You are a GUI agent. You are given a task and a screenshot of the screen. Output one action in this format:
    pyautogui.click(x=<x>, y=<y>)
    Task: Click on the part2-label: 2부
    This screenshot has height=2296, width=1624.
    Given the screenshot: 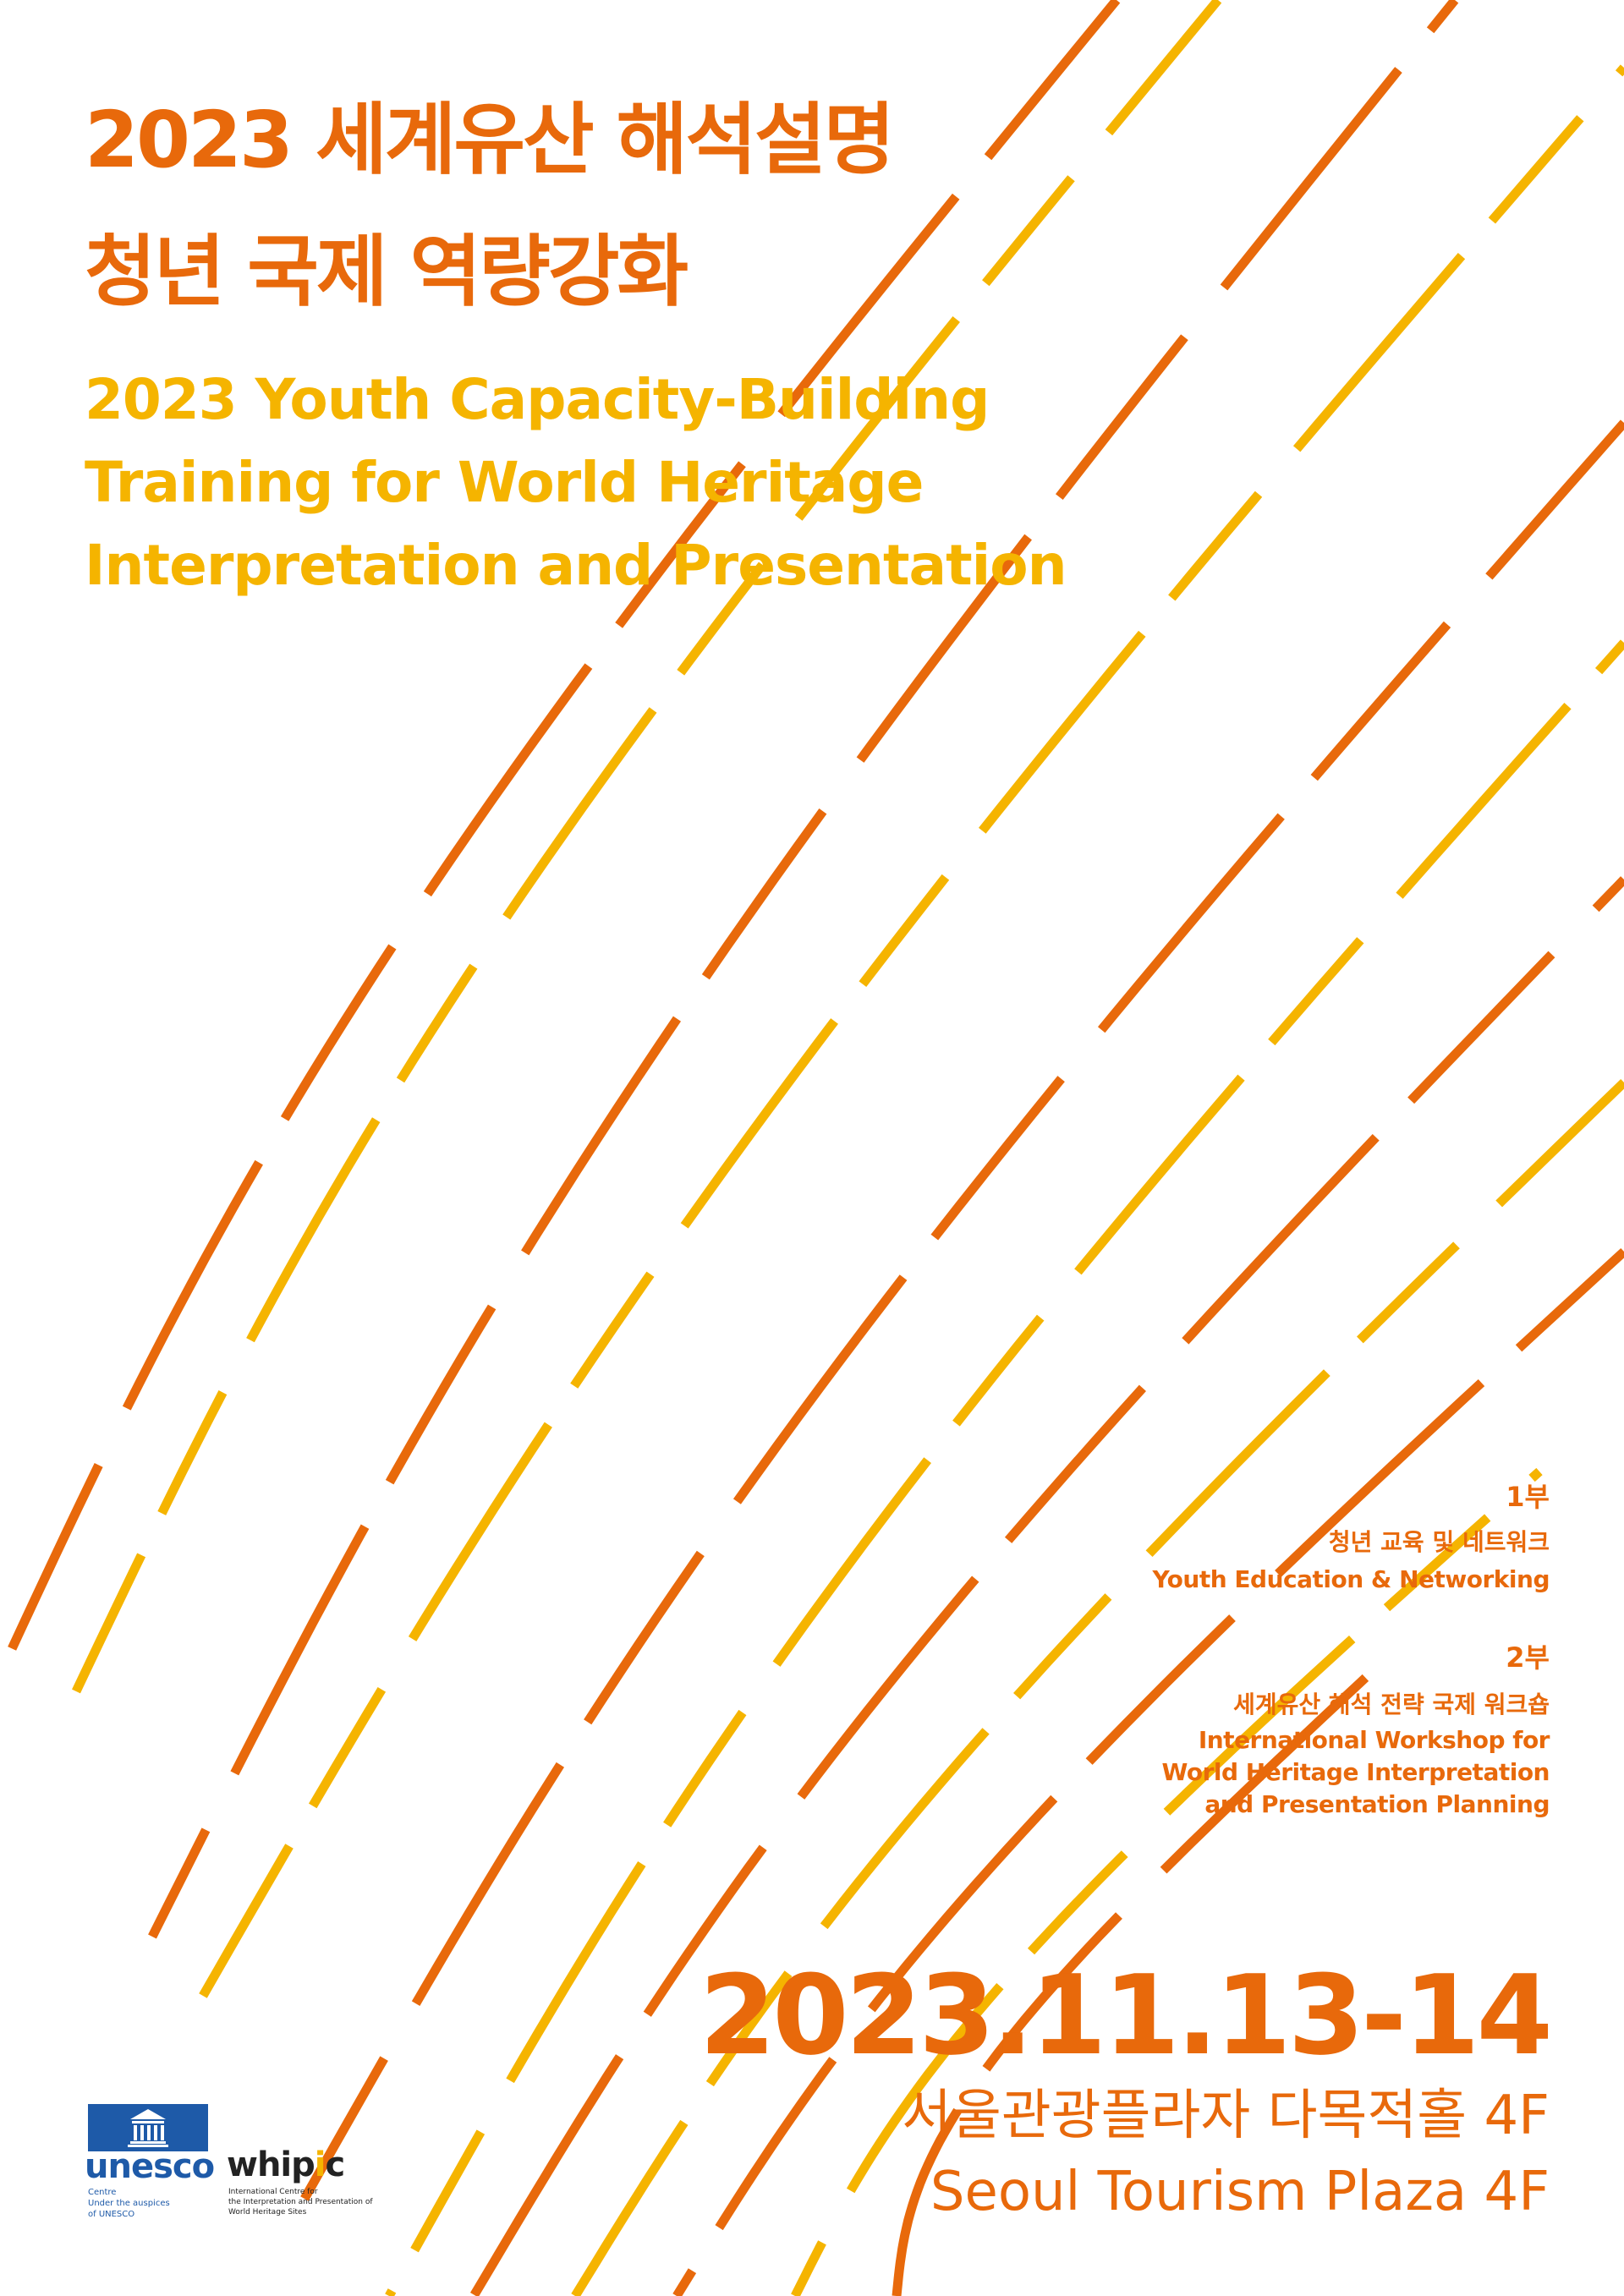 What is the action you would take?
    pyautogui.click(x=1528, y=1658)
    